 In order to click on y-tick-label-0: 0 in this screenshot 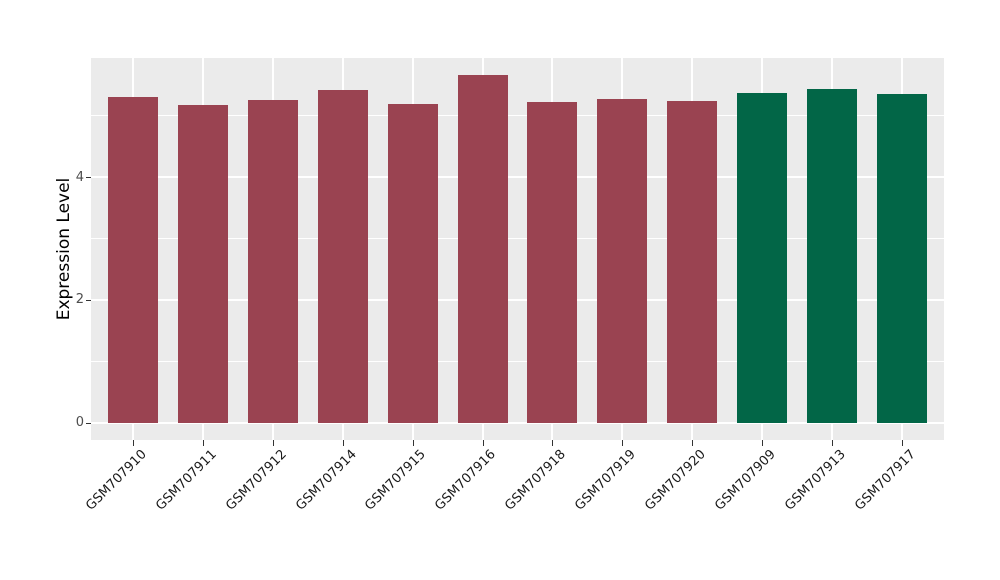, I will do `click(79, 423)`.